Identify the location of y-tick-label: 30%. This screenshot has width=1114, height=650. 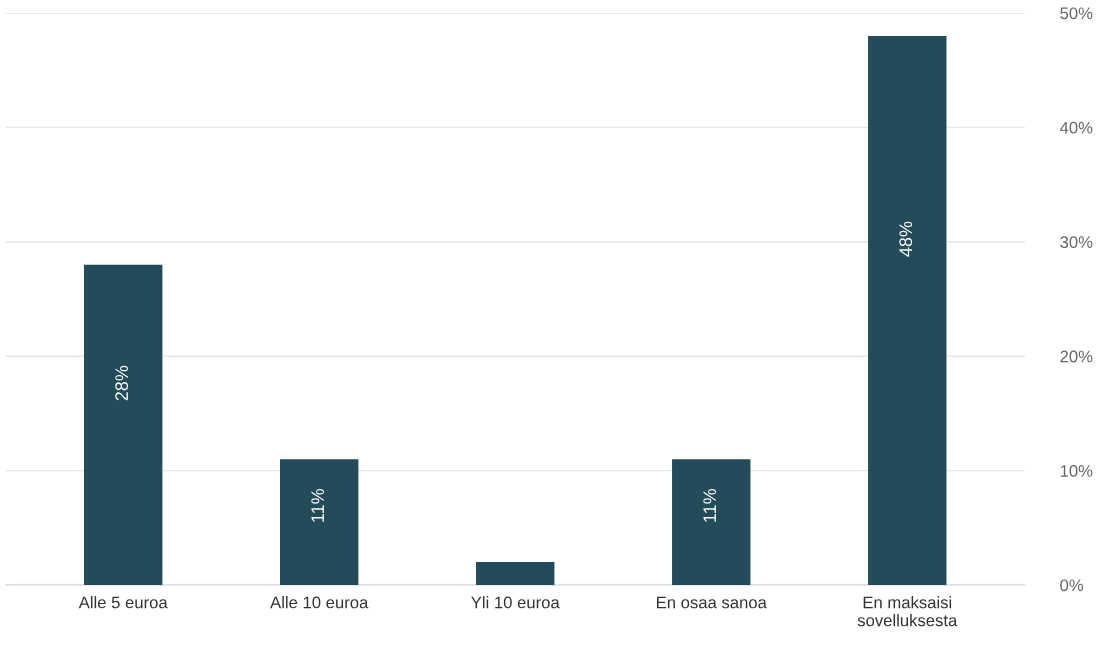
(1076, 242).